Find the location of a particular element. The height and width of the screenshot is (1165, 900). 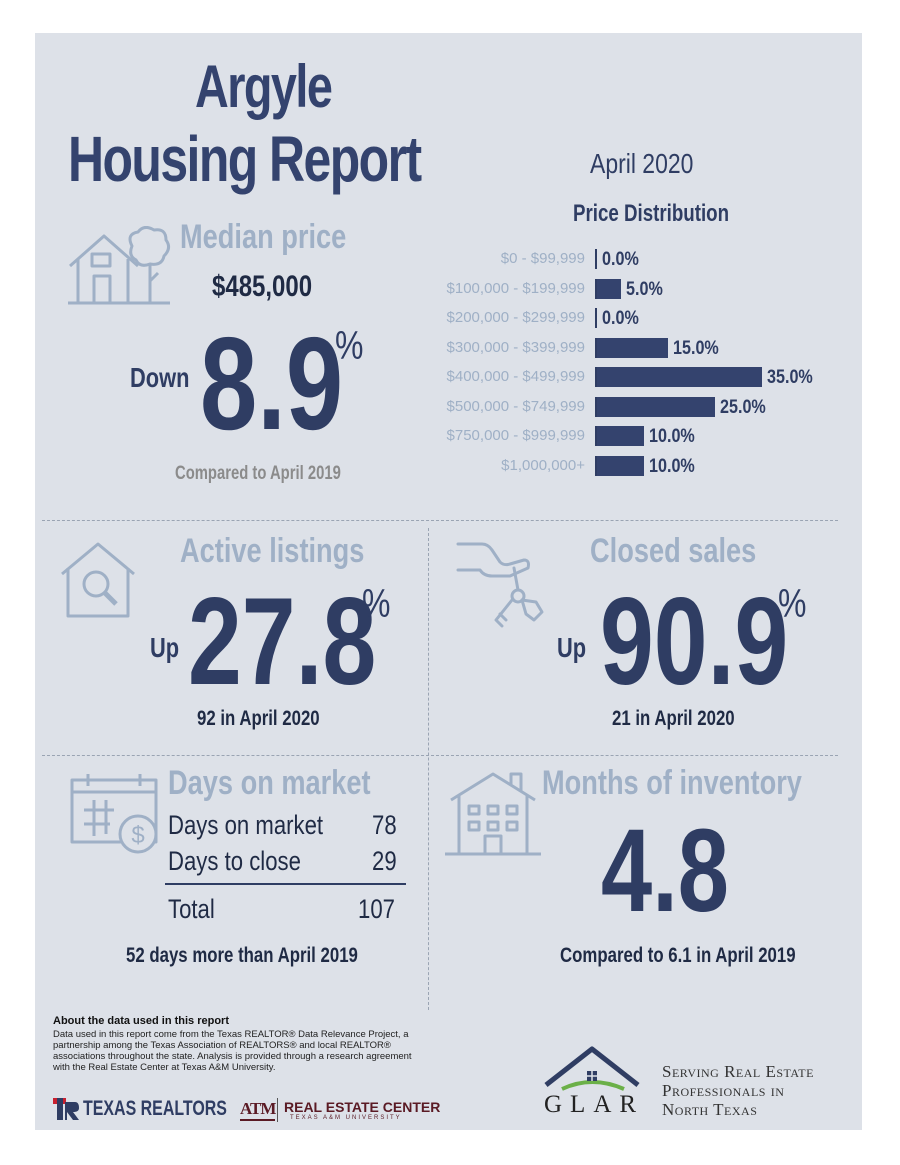

active-change-unit: % is located at coordinates (376, 604).